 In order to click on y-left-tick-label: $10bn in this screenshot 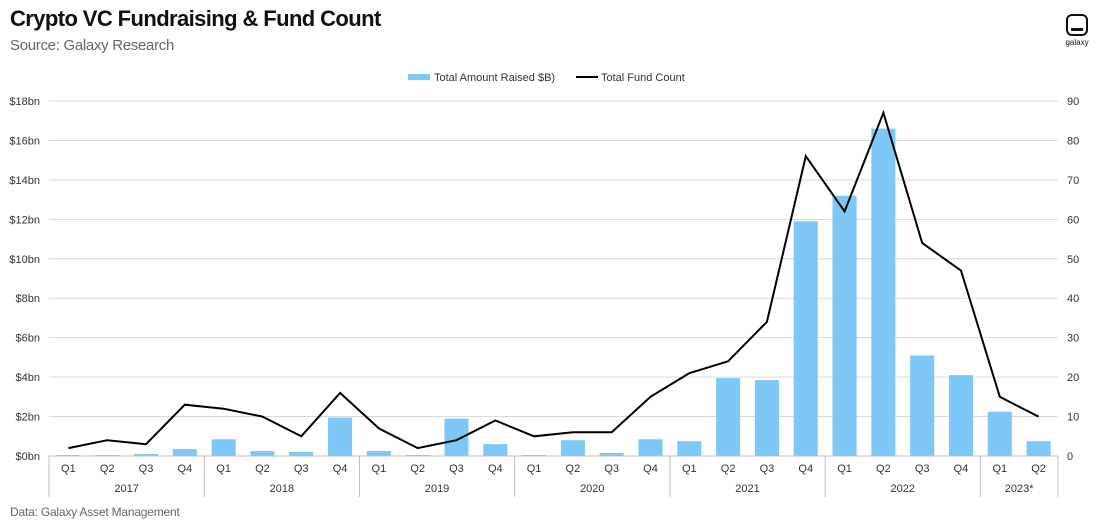, I will do `click(24, 260)`.